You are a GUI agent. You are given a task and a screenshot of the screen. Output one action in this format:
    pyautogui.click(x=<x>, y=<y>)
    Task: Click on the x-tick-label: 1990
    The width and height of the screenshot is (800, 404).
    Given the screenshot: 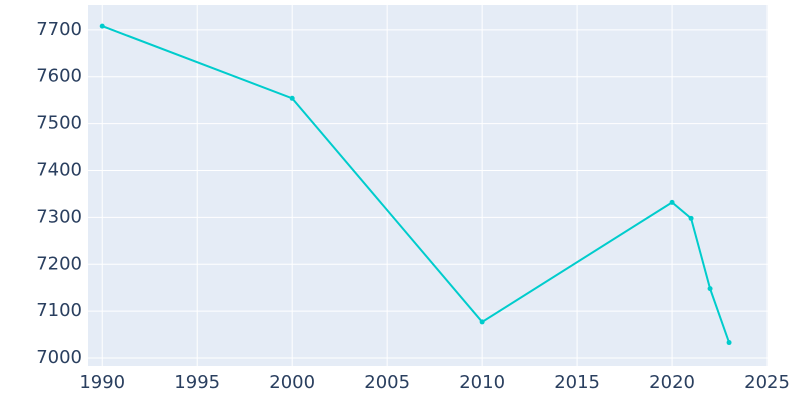 What is the action you would take?
    pyautogui.click(x=102, y=382)
    